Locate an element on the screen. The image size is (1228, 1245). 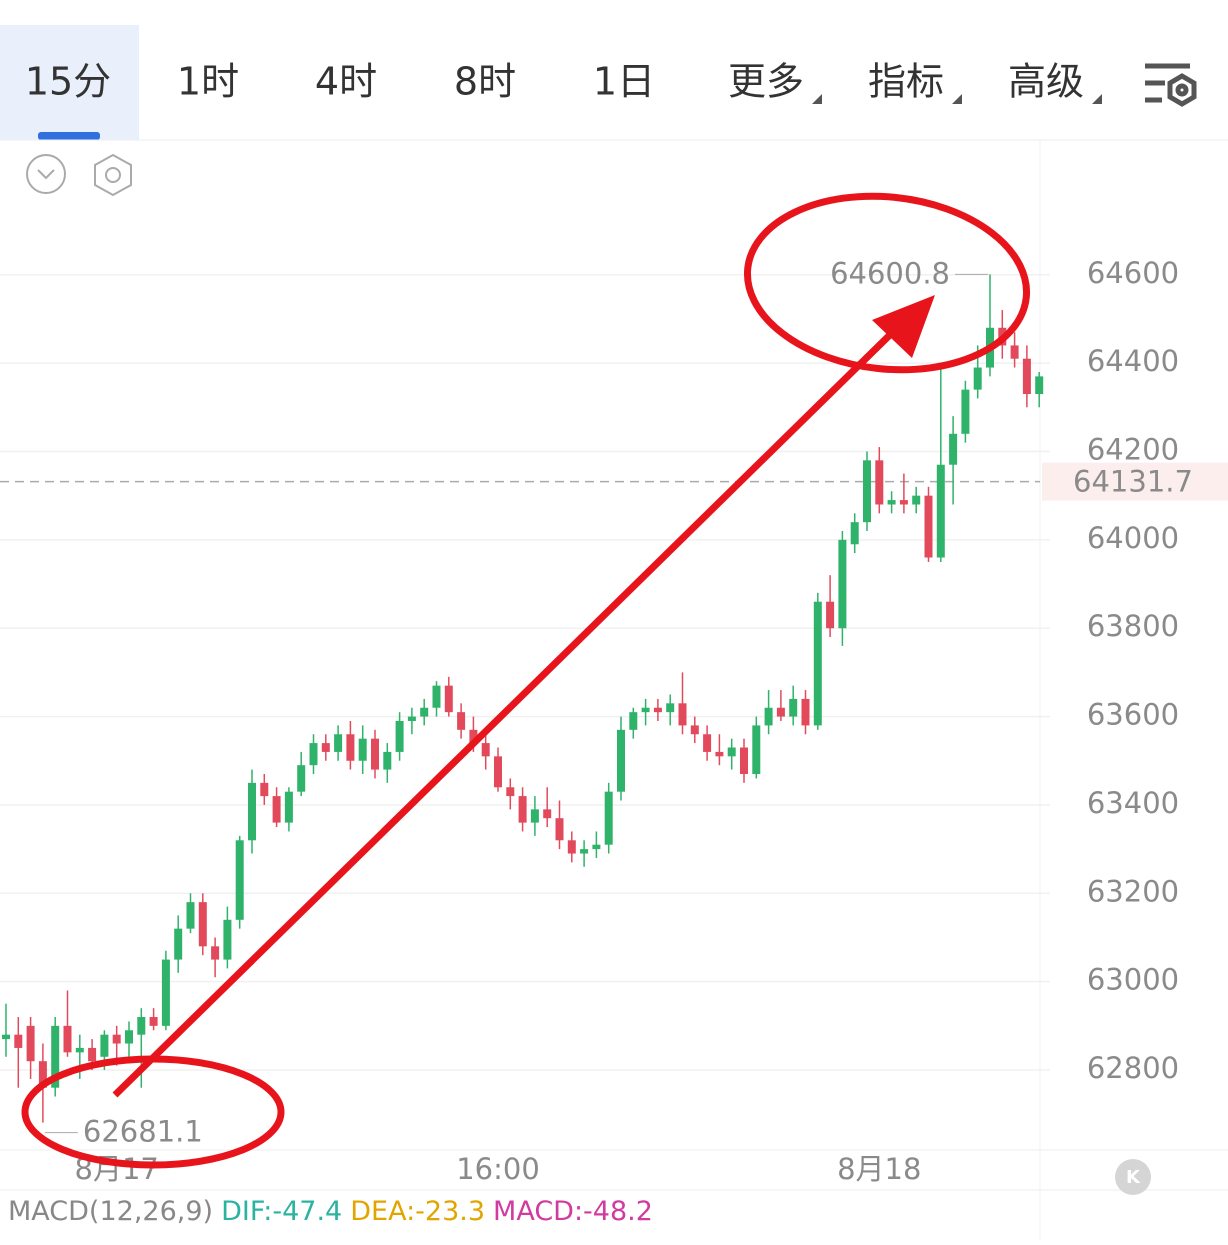
last-price-label: 64131.7 is located at coordinates (1133, 482).